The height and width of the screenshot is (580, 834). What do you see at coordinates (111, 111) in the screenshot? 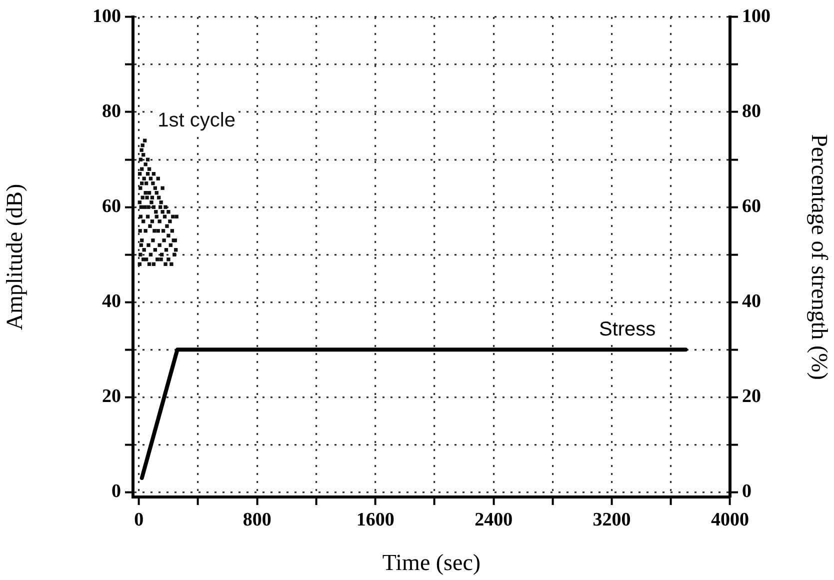
I see `y-tick-label: 80` at bounding box center [111, 111].